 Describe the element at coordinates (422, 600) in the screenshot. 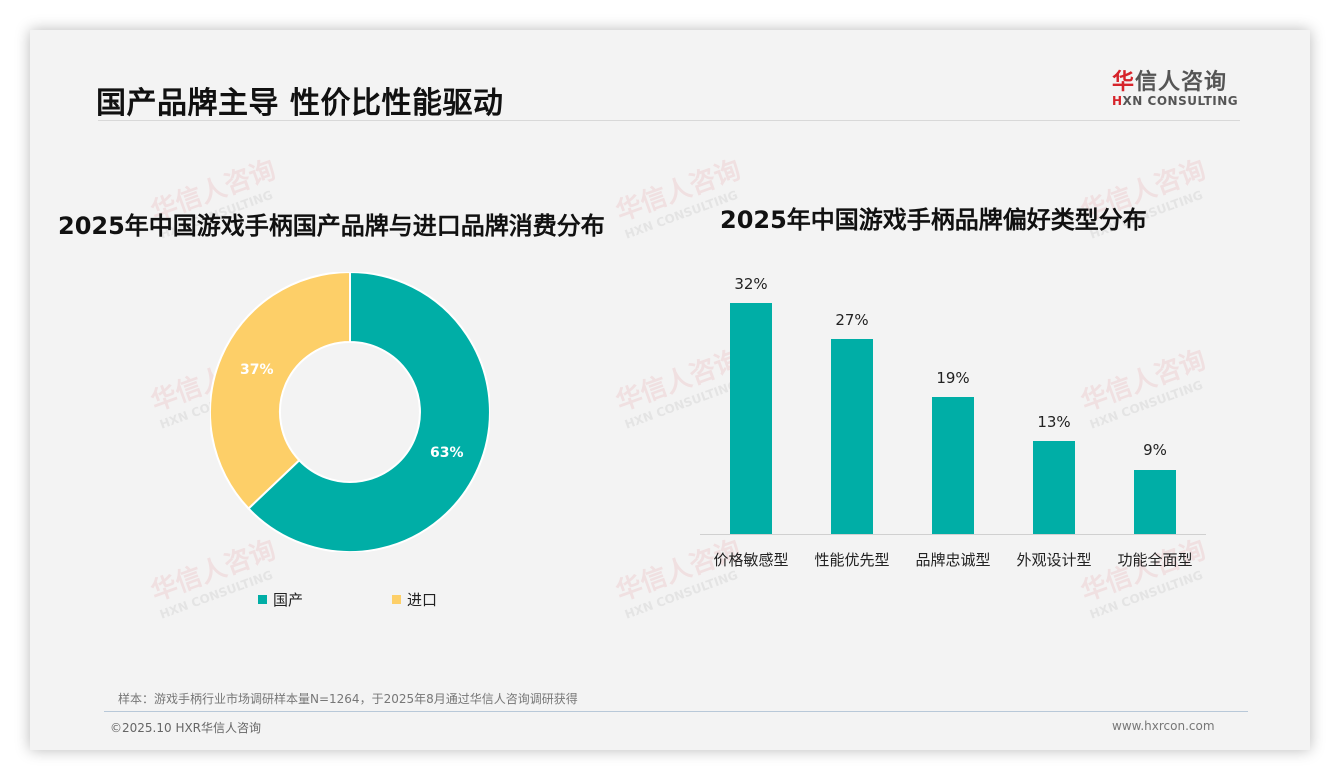

I see `legend-label-imported: 进口` at that location.